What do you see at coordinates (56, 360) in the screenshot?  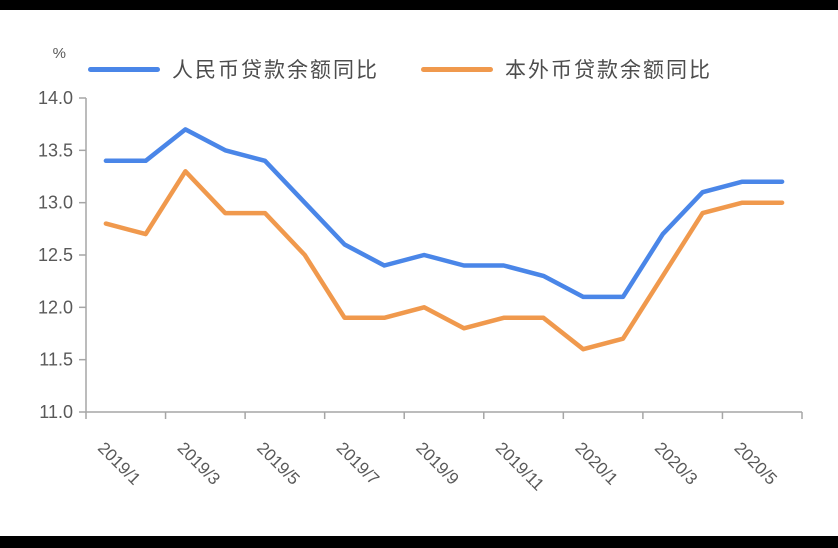 I see `y-axis-tick-label: 11.5` at bounding box center [56, 360].